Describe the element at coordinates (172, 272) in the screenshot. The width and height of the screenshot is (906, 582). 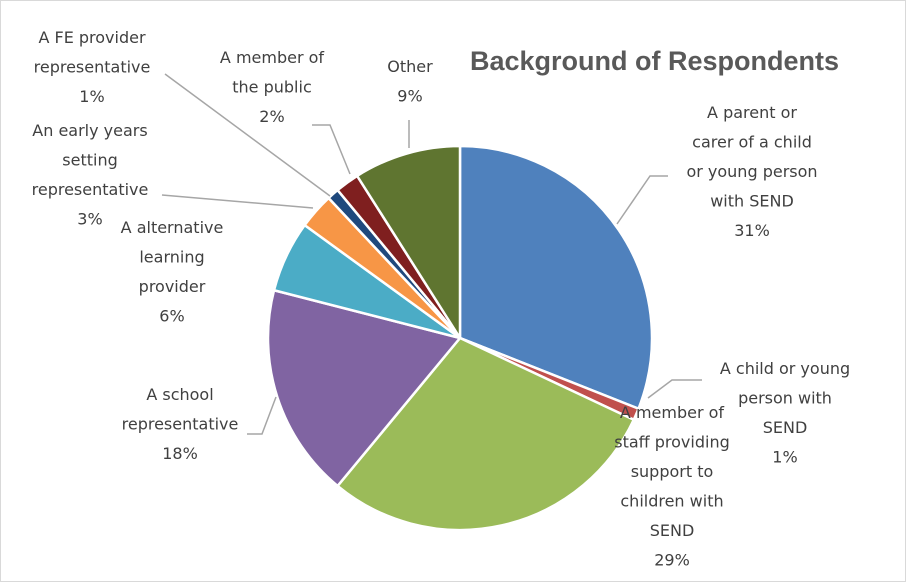
I see `slice-label: A alternative learning provider 6%` at that location.